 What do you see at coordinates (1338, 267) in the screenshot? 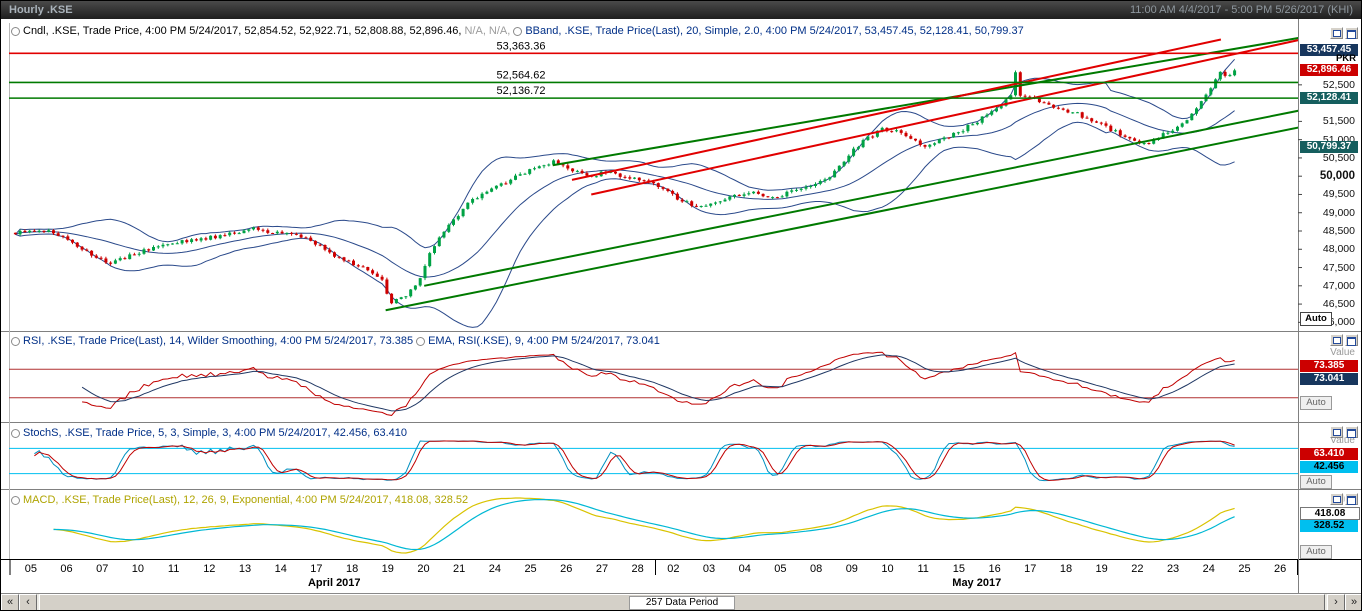
I see `y-axis-tick-label: 47,500` at bounding box center [1338, 267].